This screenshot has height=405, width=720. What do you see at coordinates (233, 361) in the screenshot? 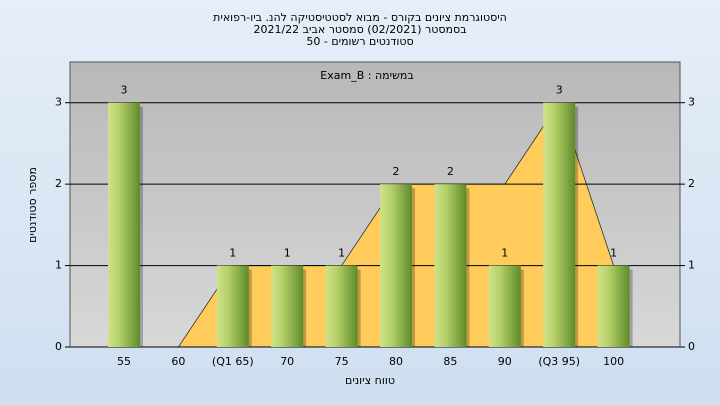
I see `x-tick-label: (Q1 65)` at bounding box center [233, 361].